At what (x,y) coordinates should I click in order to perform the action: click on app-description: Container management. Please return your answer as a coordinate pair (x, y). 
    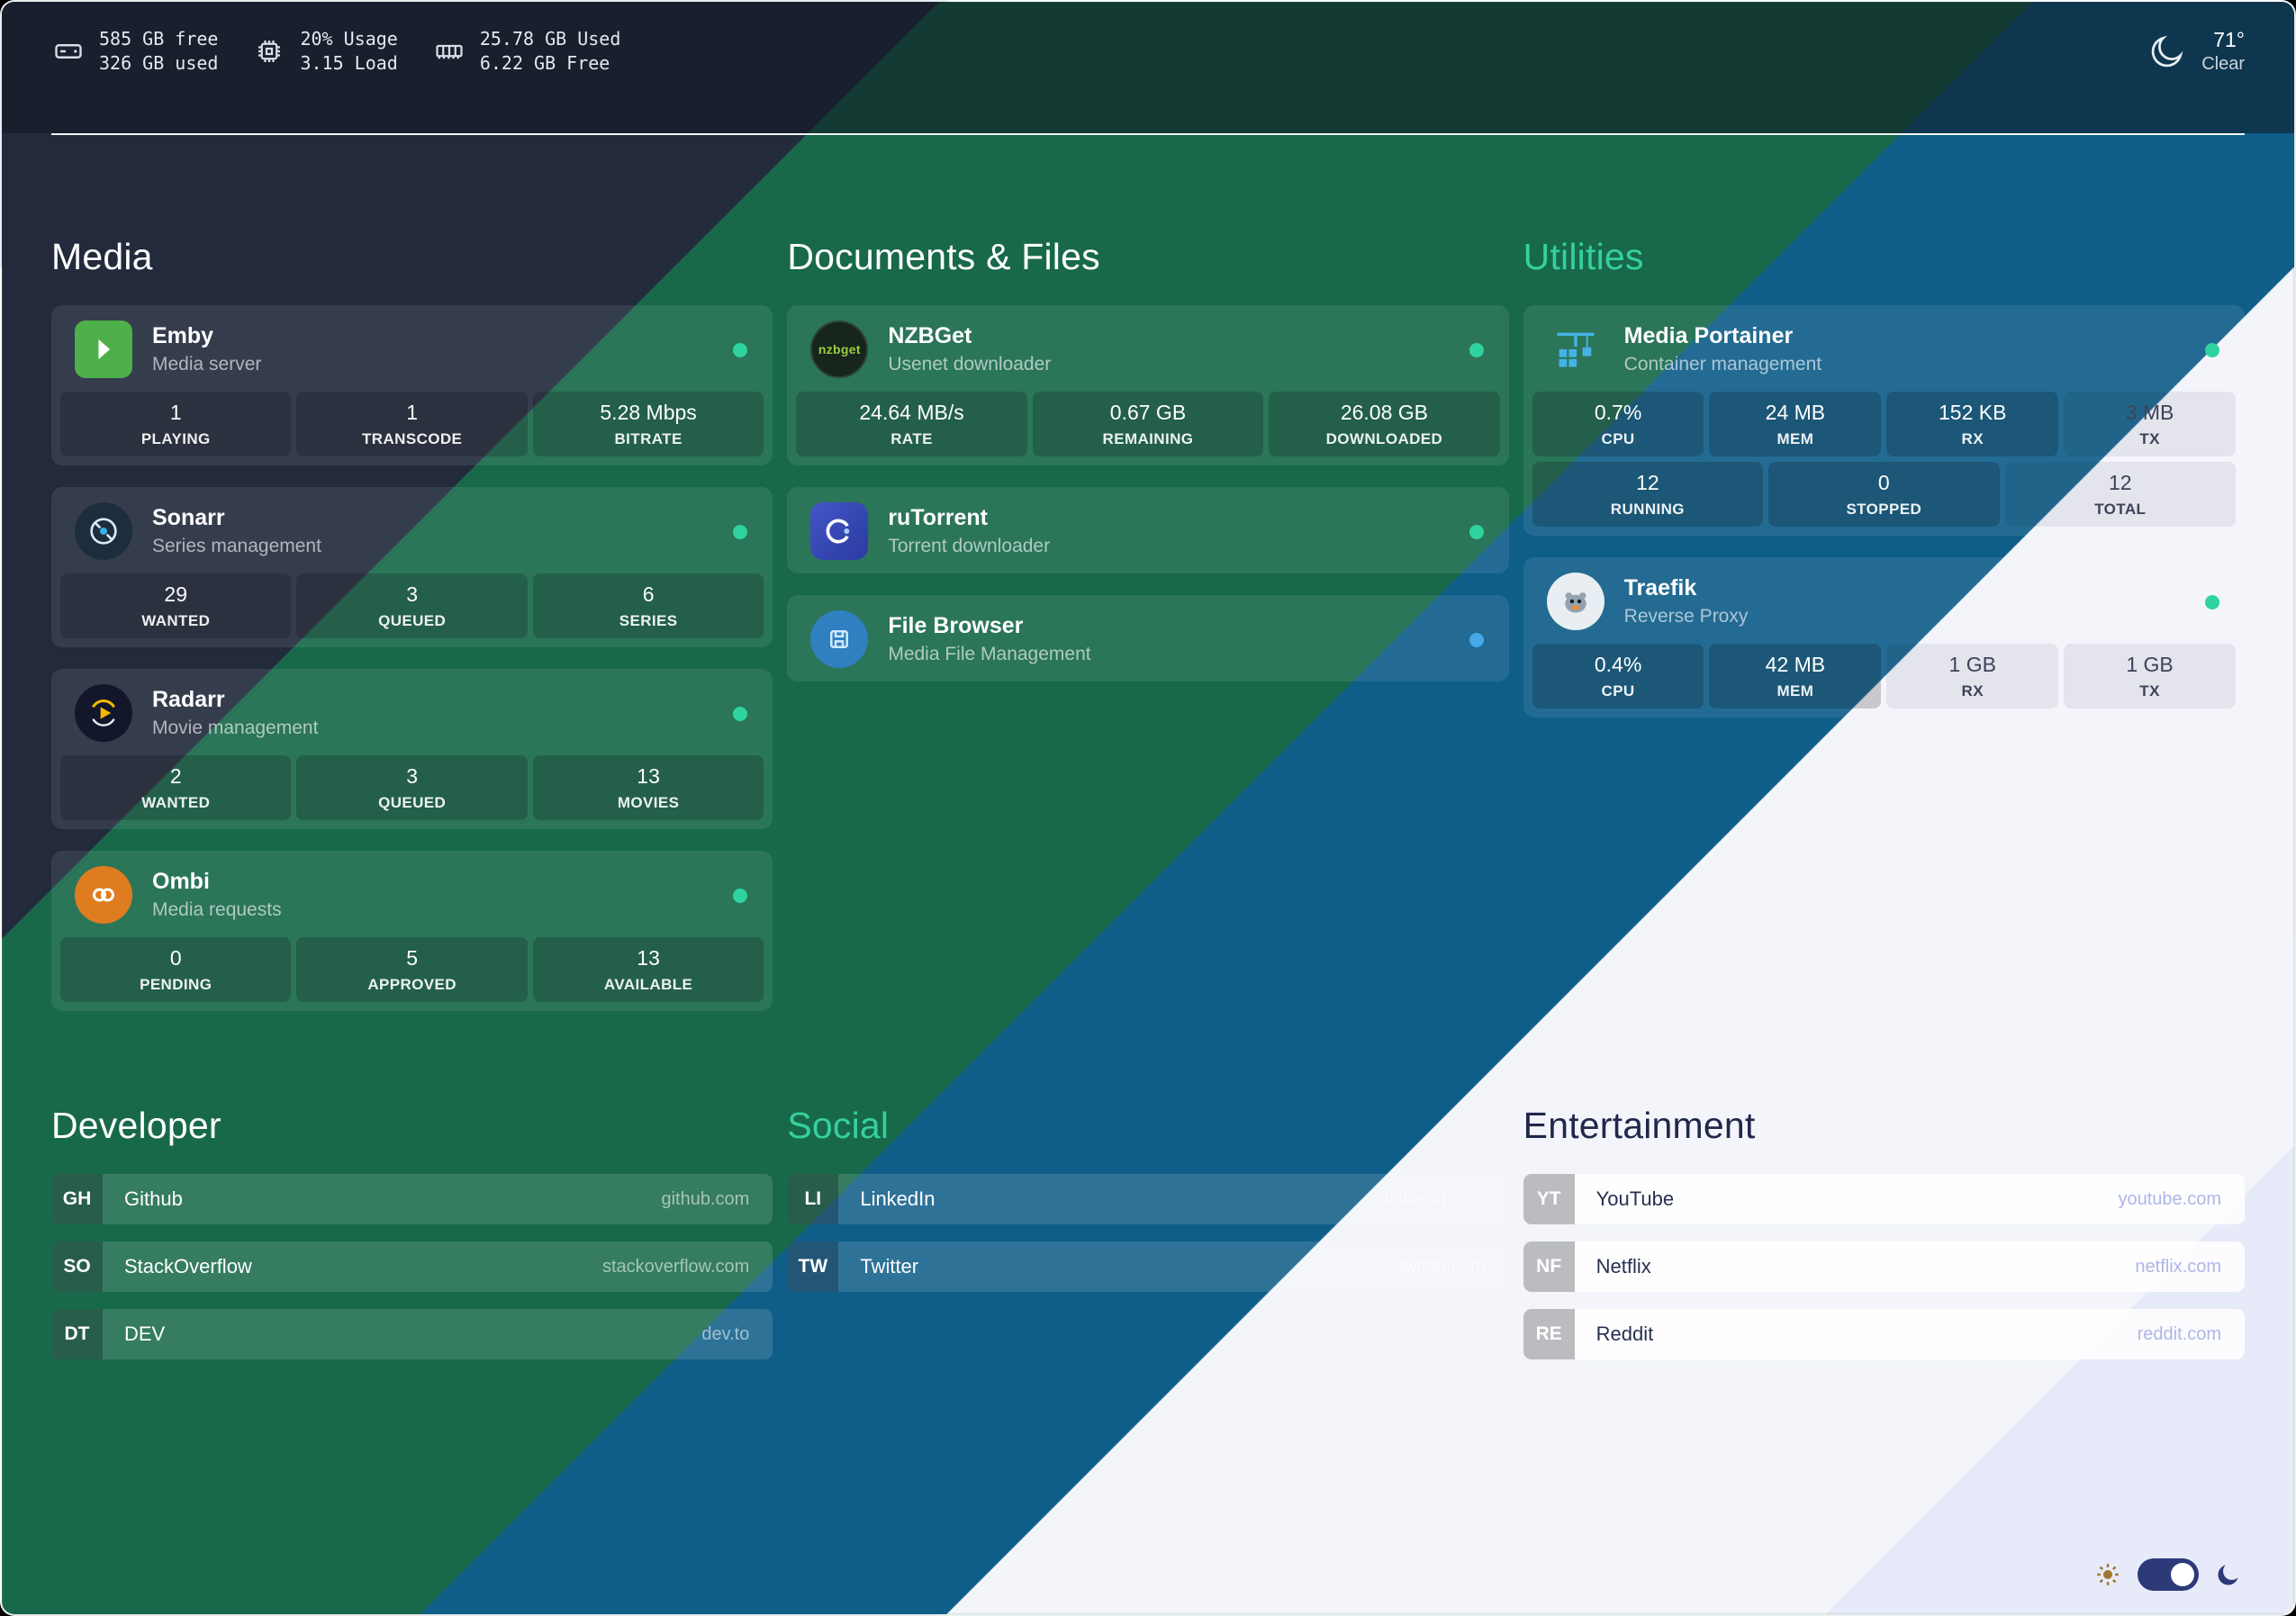
    Looking at the image, I should click on (1722, 364).